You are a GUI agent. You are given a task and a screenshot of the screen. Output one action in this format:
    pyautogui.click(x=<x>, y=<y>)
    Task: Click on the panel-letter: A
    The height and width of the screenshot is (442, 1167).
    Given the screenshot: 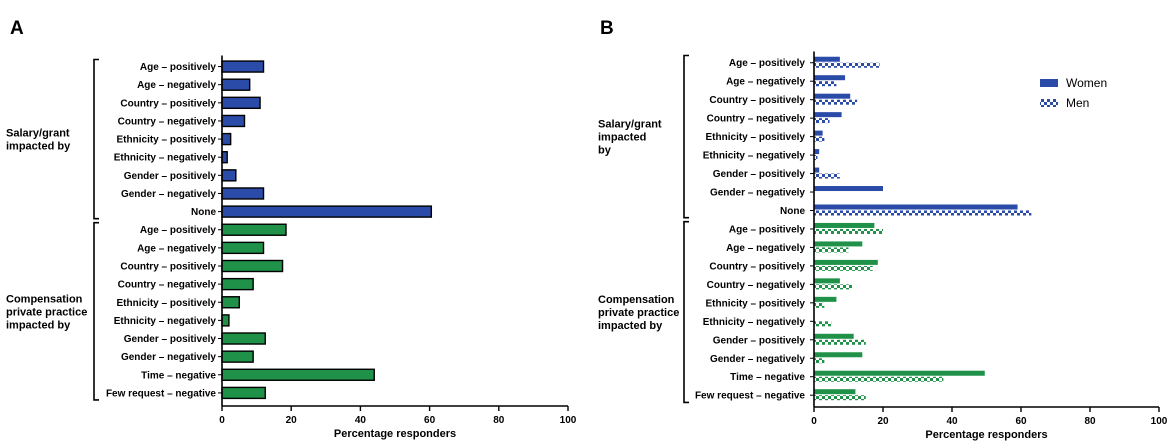 What is the action you would take?
    pyautogui.click(x=17, y=28)
    